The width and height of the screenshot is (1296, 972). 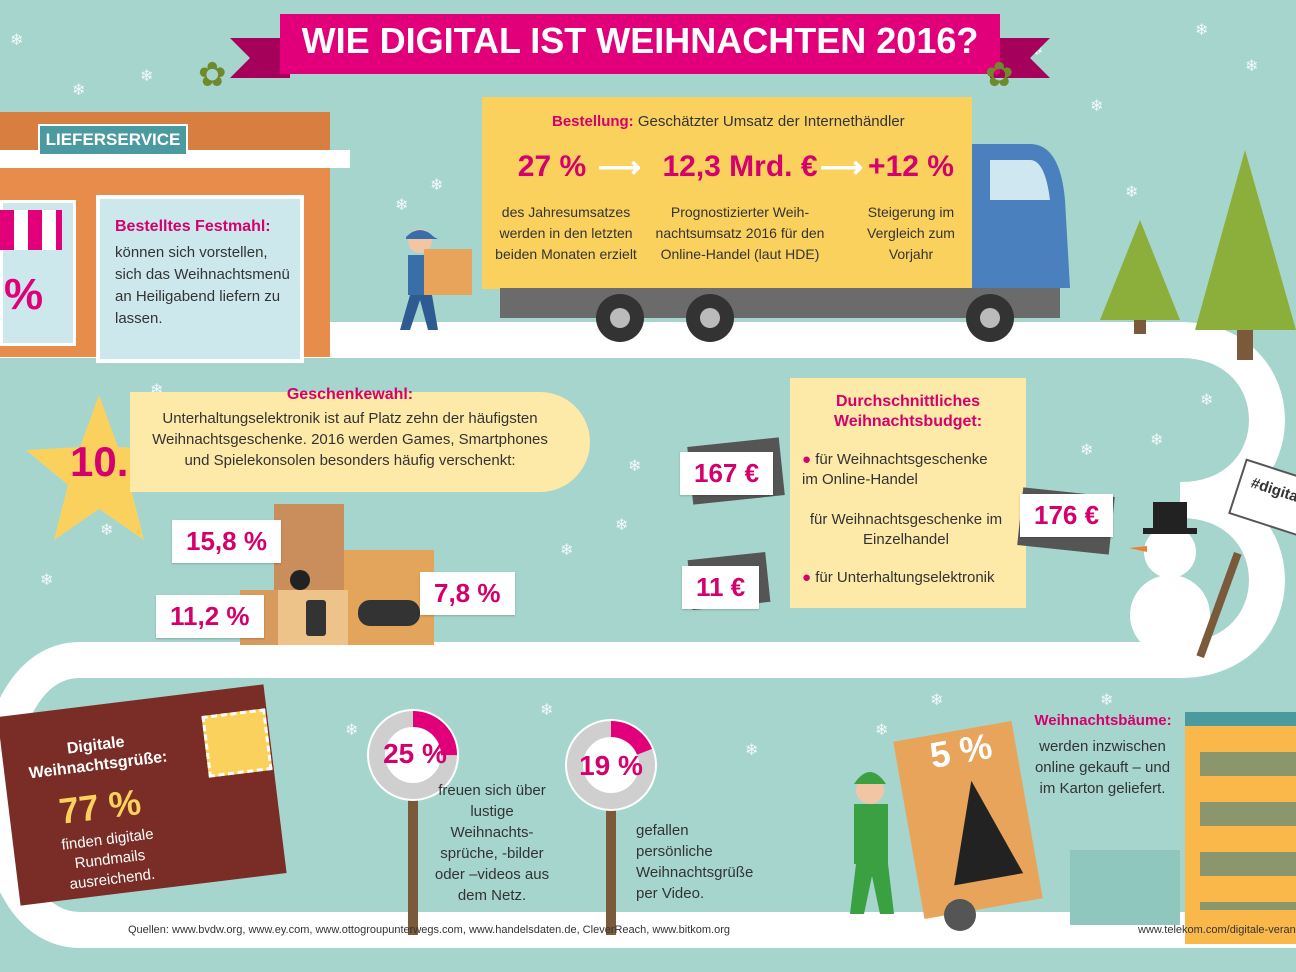 I want to click on building-windows, so click(x=1248, y=825).